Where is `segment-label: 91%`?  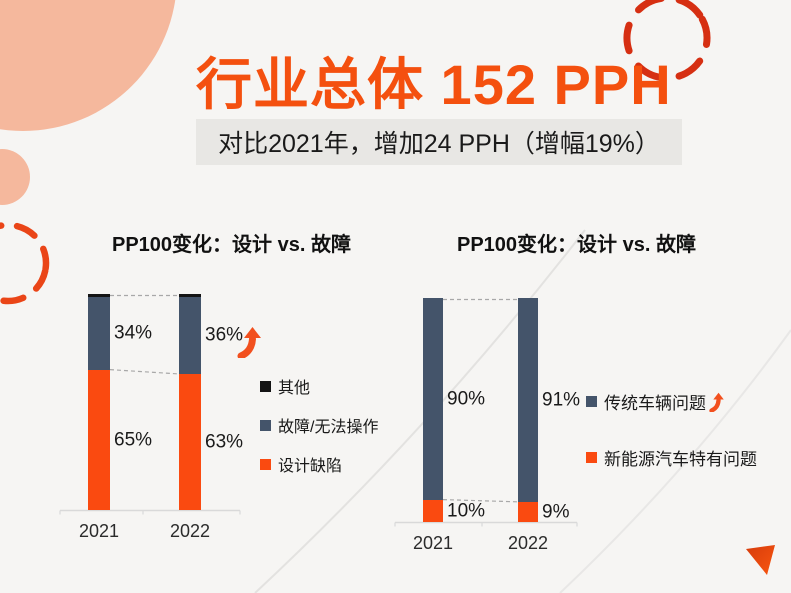
segment-label: 91% is located at coordinates (561, 400).